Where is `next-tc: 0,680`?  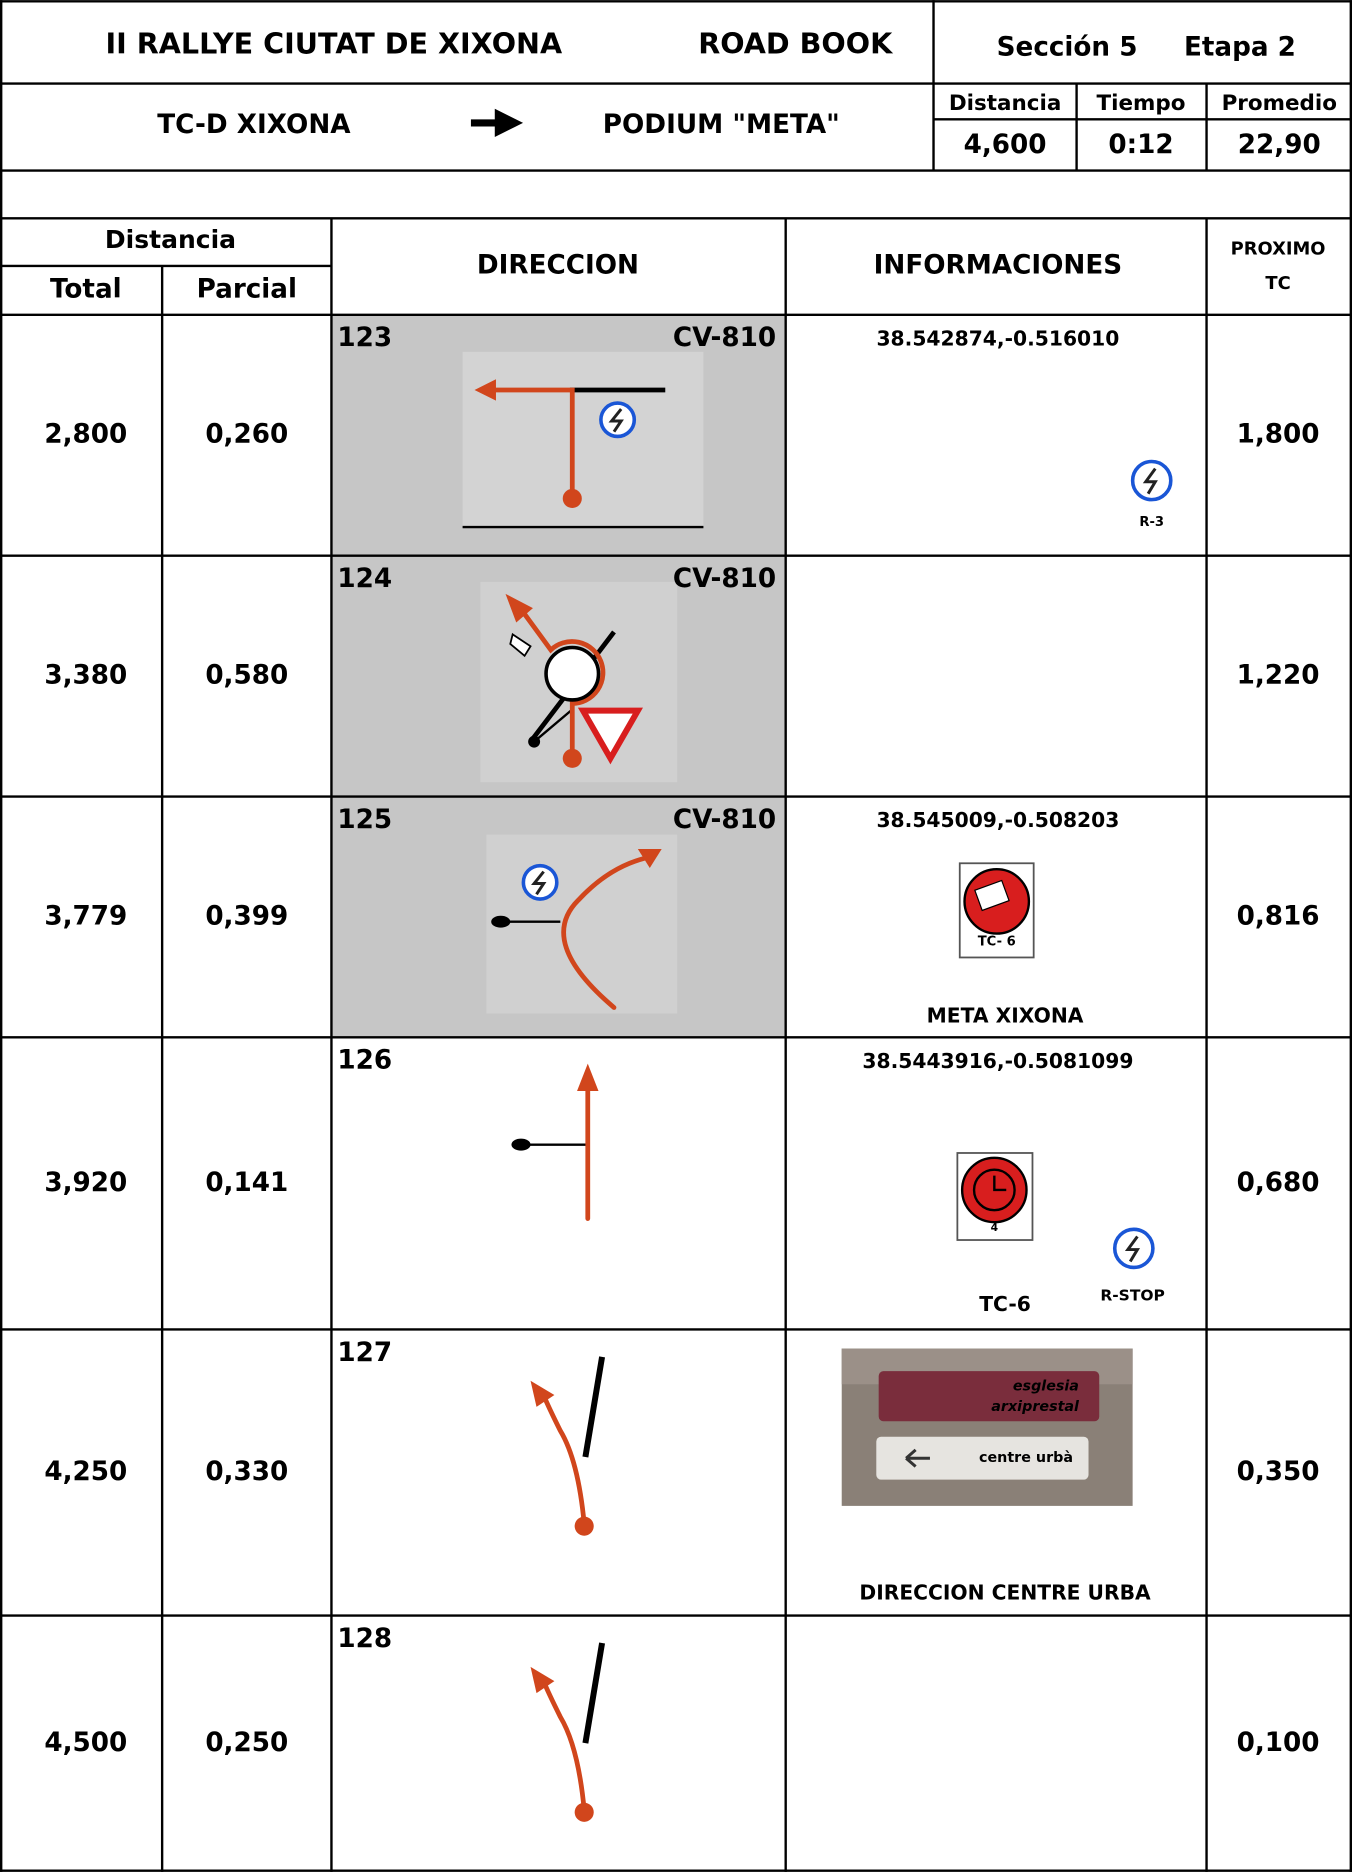 next-tc: 0,680 is located at coordinates (1278, 1183).